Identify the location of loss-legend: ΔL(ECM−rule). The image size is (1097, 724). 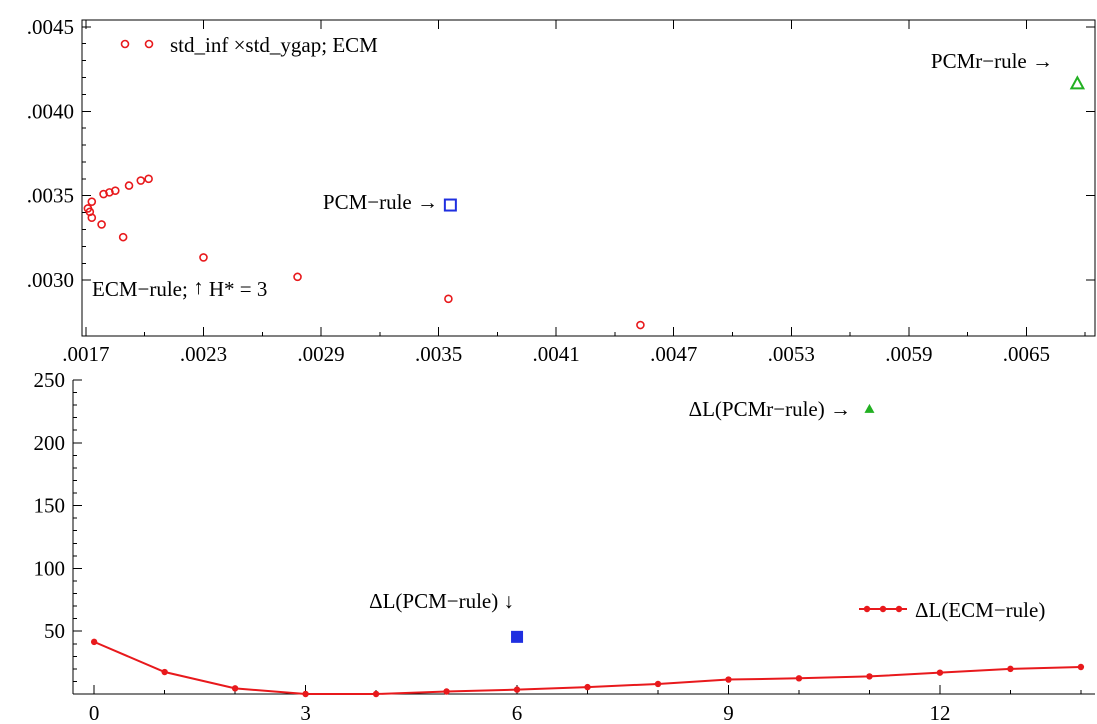
(952, 610).